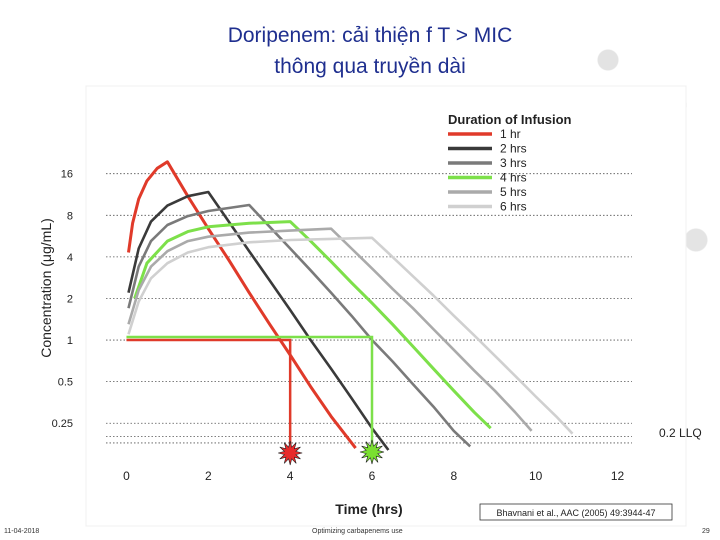 The height and width of the screenshot is (540, 720). I want to click on x-tick-label: 4, so click(290, 476).